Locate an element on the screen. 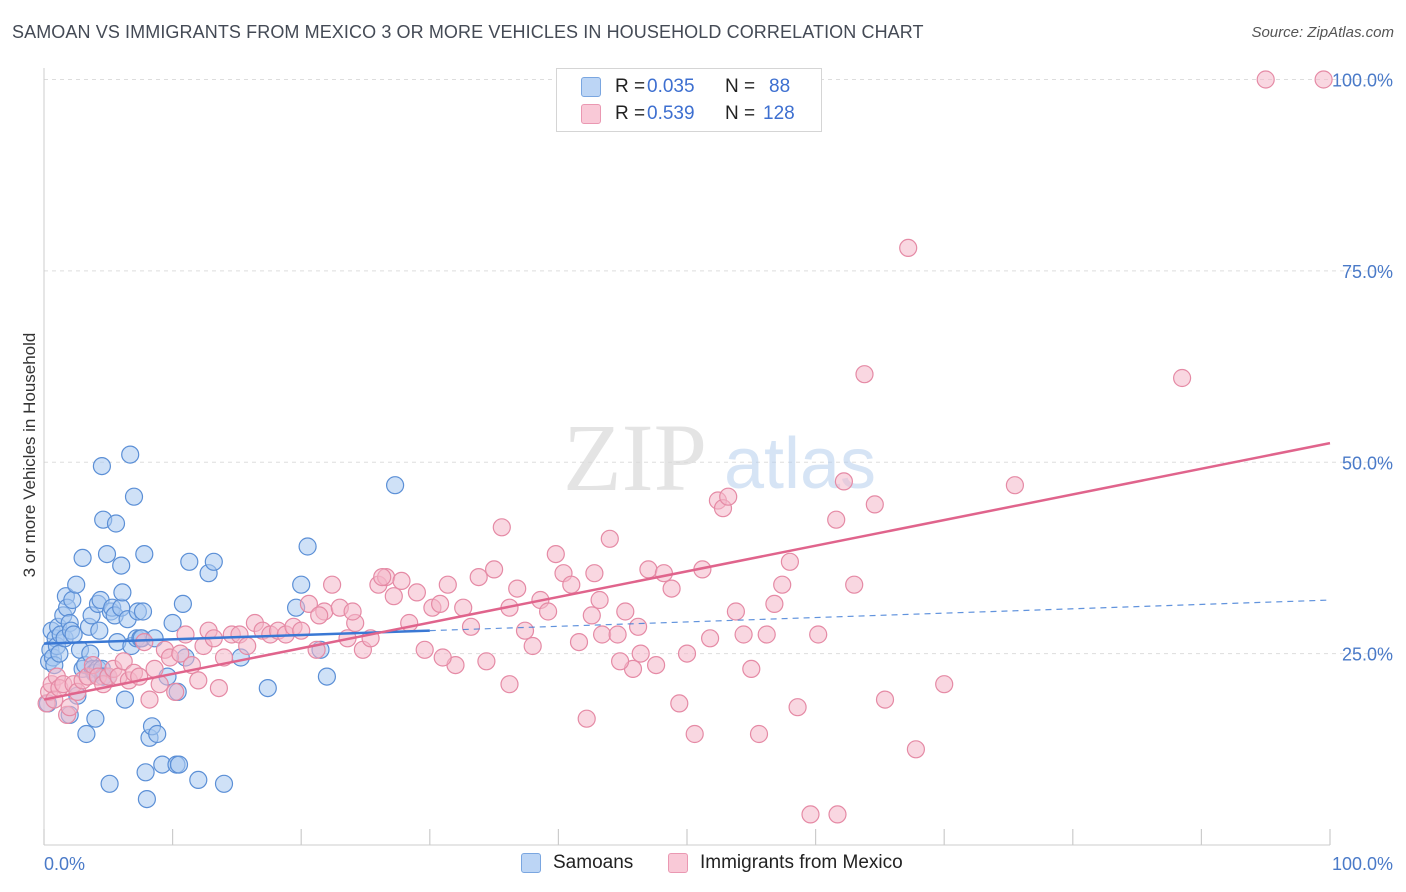 Image resolution: width=1406 pixels, height=892 pixels. y-tick-label: 50.0% is located at coordinates (1367, 463).